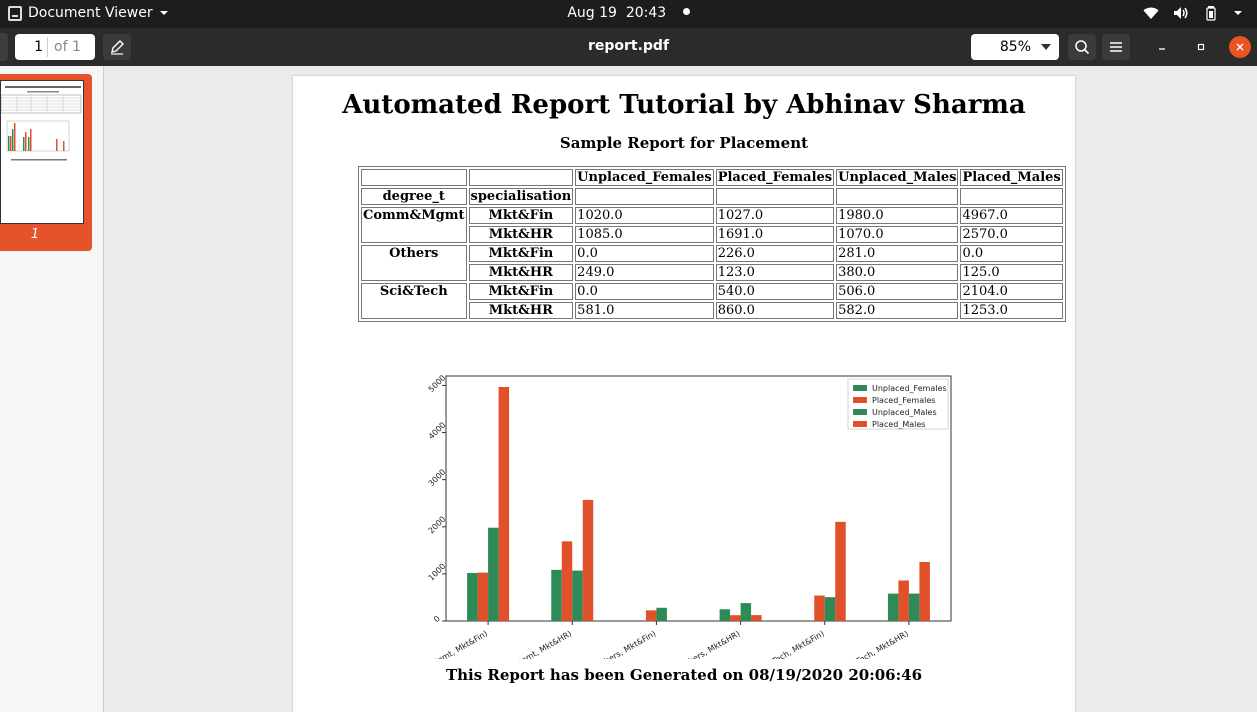 The image size is (1257, 712). What do you see at coordinates (4, 47) in the screenshot?
I see `sidebar-toggle-button` at bounding box center [4, 47].